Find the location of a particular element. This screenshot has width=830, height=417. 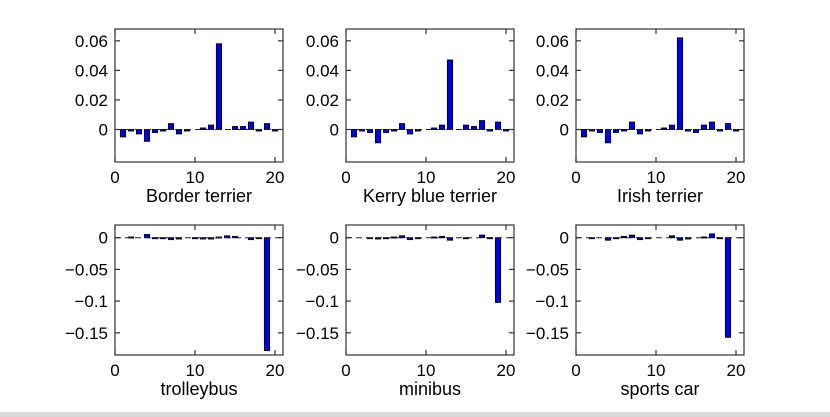

x-axis-label: trolleybus is located at coordinates (199, 389).